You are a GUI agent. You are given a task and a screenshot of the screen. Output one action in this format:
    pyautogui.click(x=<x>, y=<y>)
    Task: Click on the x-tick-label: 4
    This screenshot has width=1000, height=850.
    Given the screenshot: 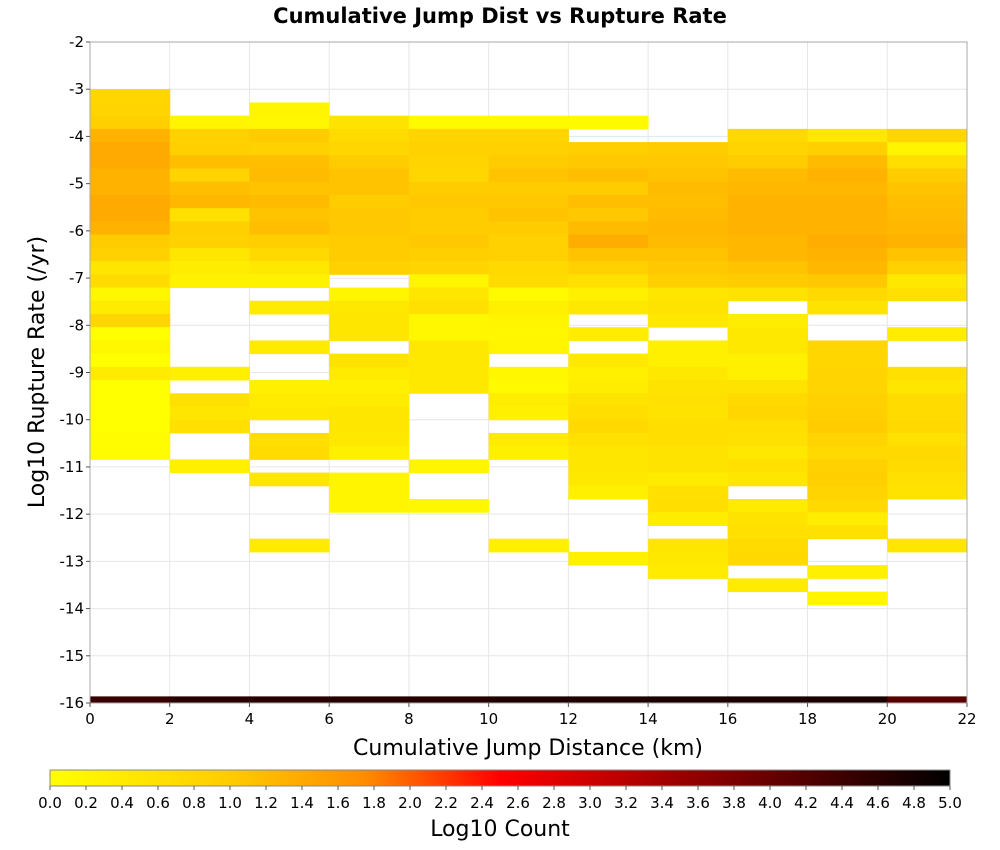 What is the action you would take?
    pyautogui.click(x=250, y=719)
    